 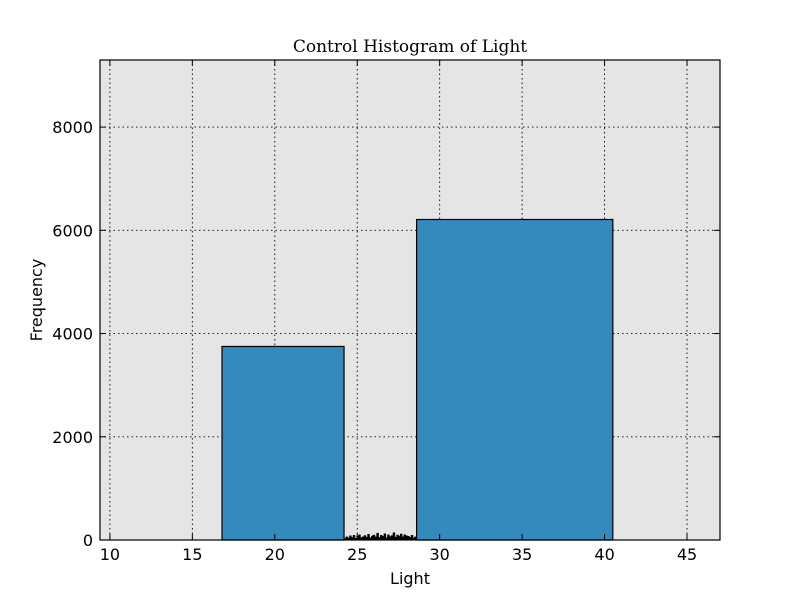 What do you see at coordinates (110, 554) in the screenshot?
I see `x-tick-label: 10` at bounding box center [110, 554].